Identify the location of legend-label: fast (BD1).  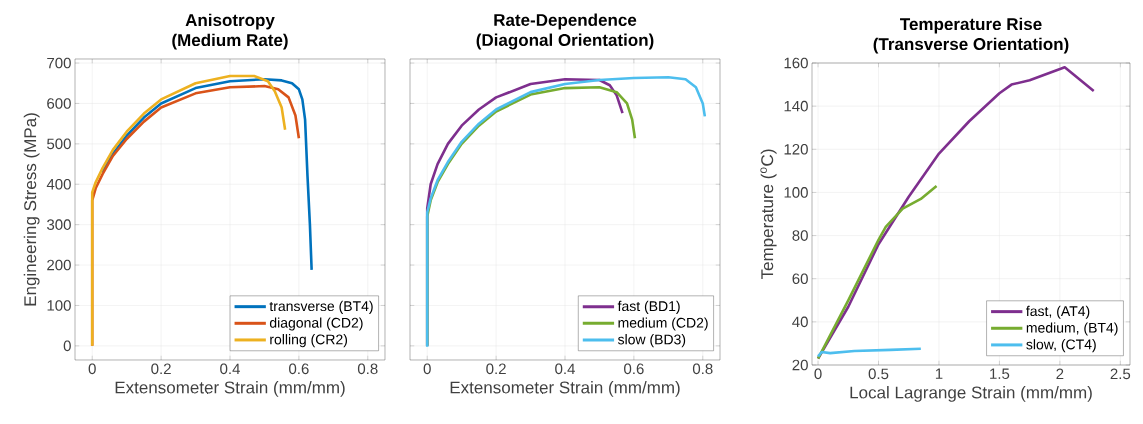
(648, 307).